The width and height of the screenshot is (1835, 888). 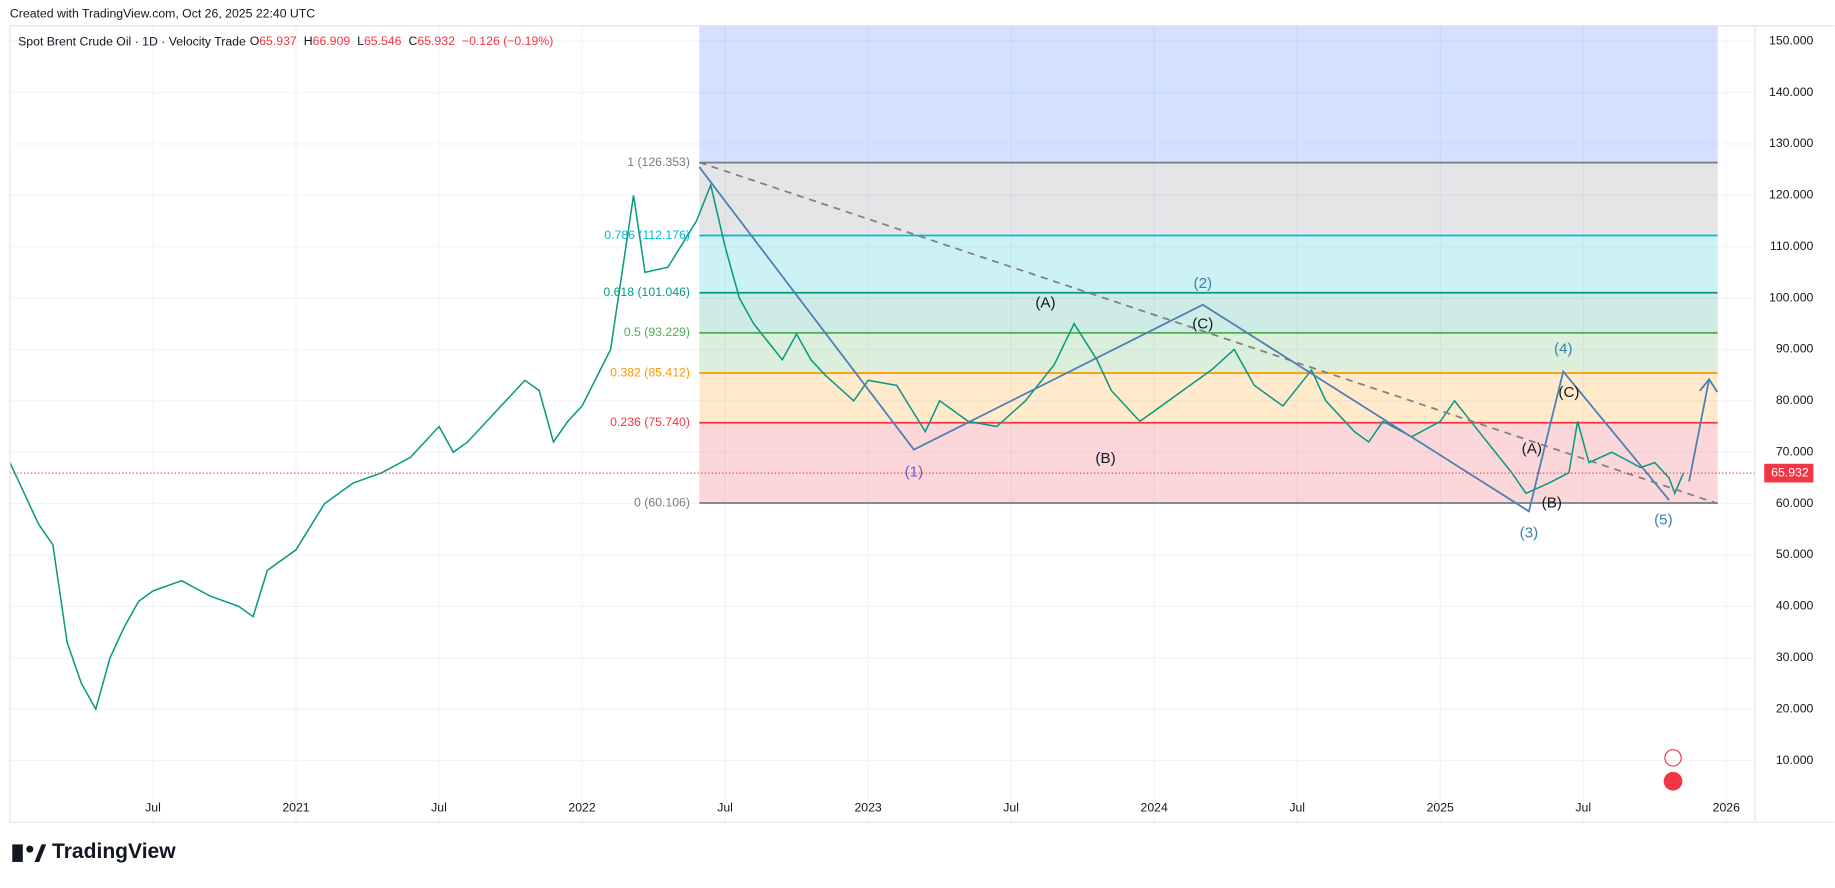 I want to click on fib-label: 0.5 (93.229), so click(x=657, y=332).